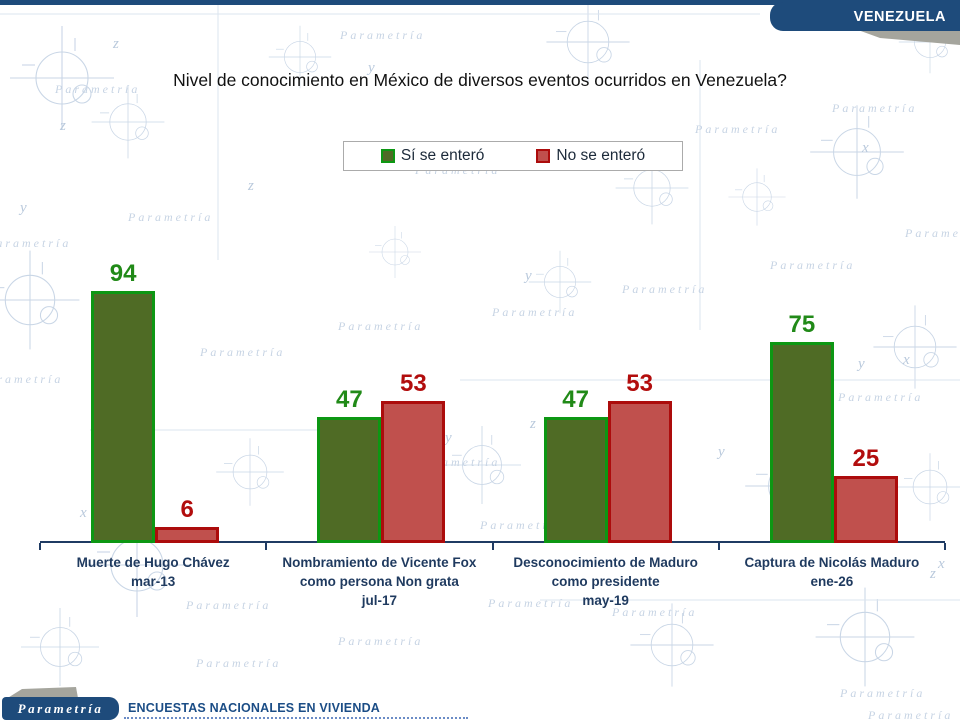 The width and height of the screenshot is (960, 720). What do you see at coordinates (605, 562) in the screenshot?
I see `category-label-line: Desconocimiento de Maduro` at bounding box center [605, 562].